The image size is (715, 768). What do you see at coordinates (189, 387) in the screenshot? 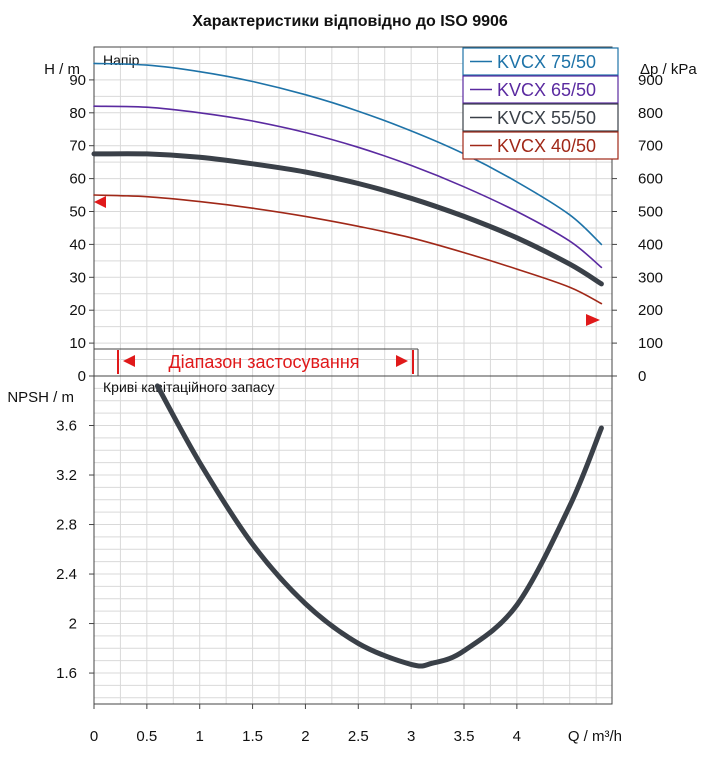
I see `npsh-panel-label: Криві кавітаційного запасу` at bounding box center [189, 387].